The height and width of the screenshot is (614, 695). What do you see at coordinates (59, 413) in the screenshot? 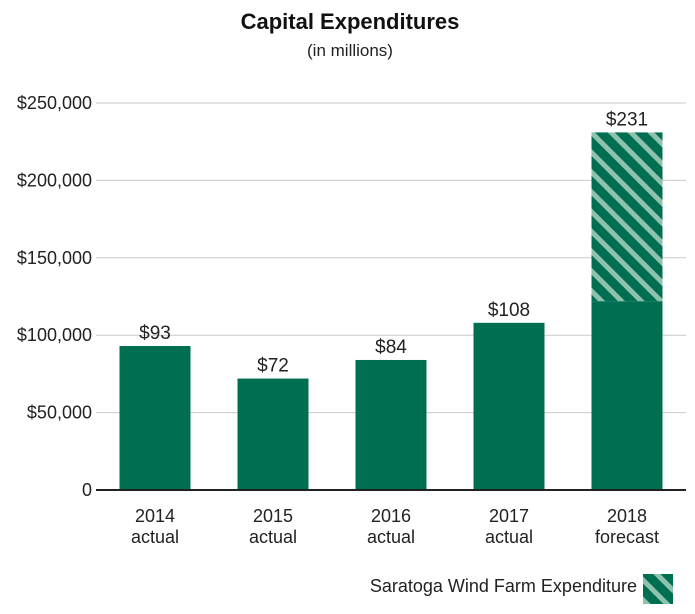
I see `y-tick-label: $50,000` at bounding box center [59, 413].